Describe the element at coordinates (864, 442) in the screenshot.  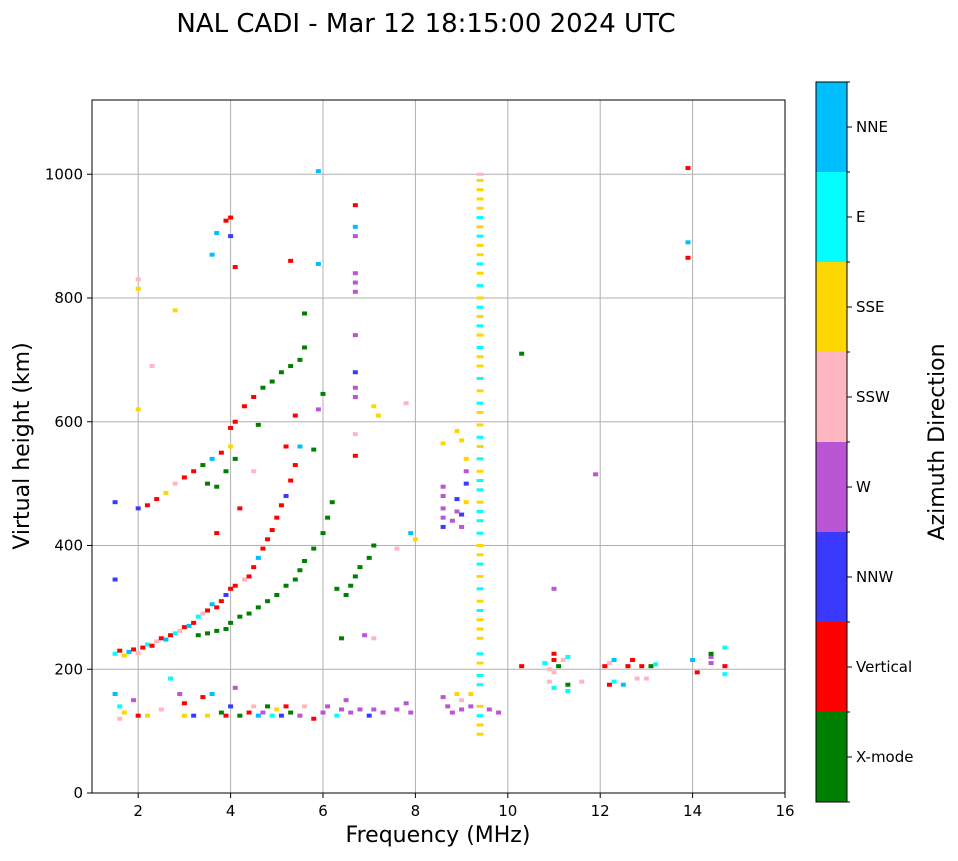
I see `colorbar: X-mode Vertical NNW W SSW SSE E NNE` at that location.